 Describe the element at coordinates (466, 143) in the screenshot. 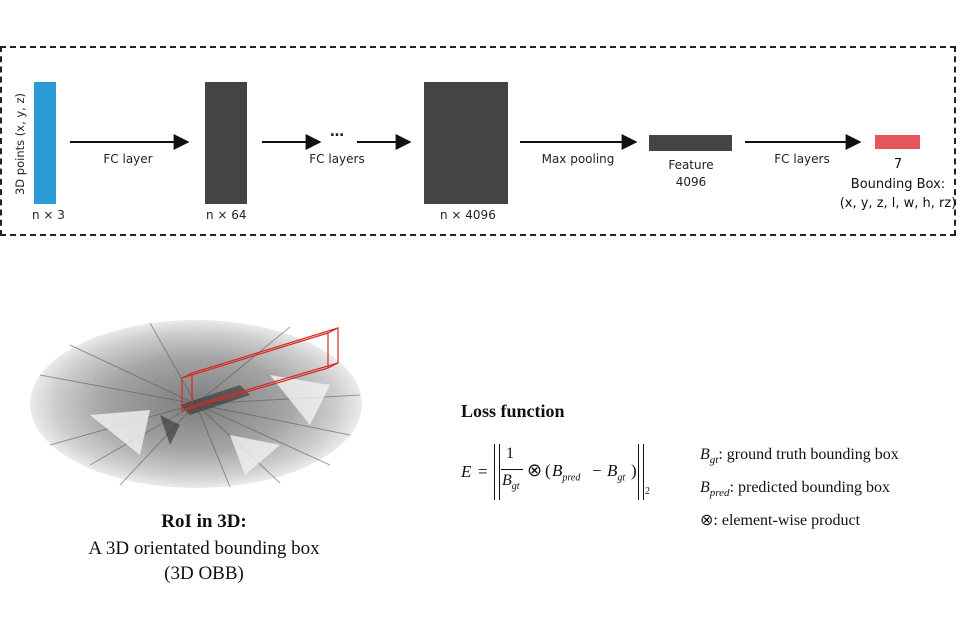

I see `fc4096-layer-block` at that location.